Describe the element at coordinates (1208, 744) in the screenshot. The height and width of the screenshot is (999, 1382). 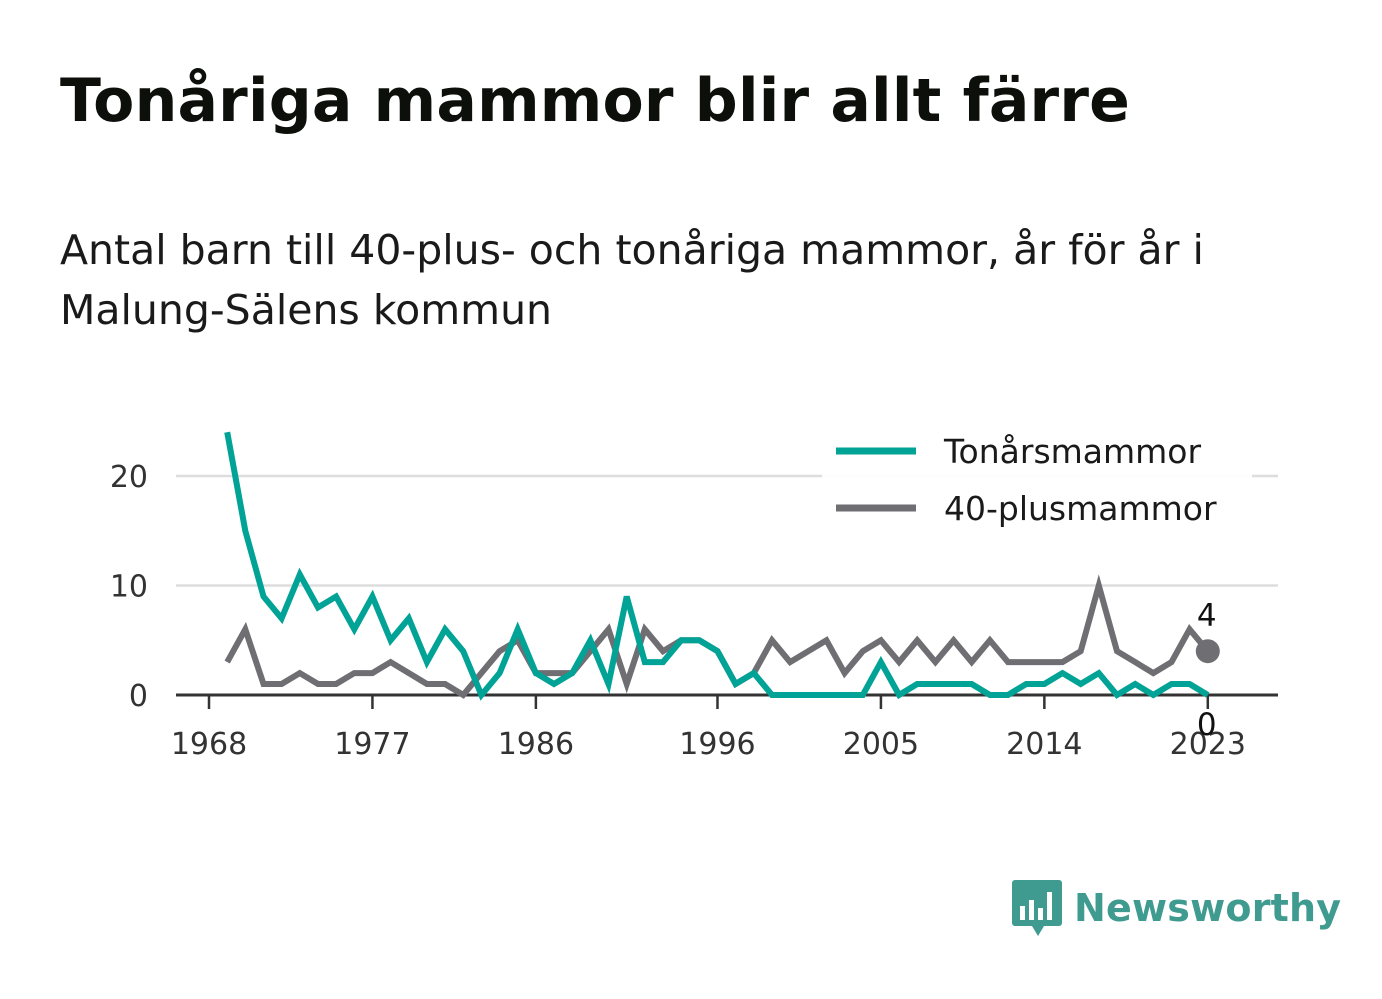
I see `x-tick-label: 2023` at that location.